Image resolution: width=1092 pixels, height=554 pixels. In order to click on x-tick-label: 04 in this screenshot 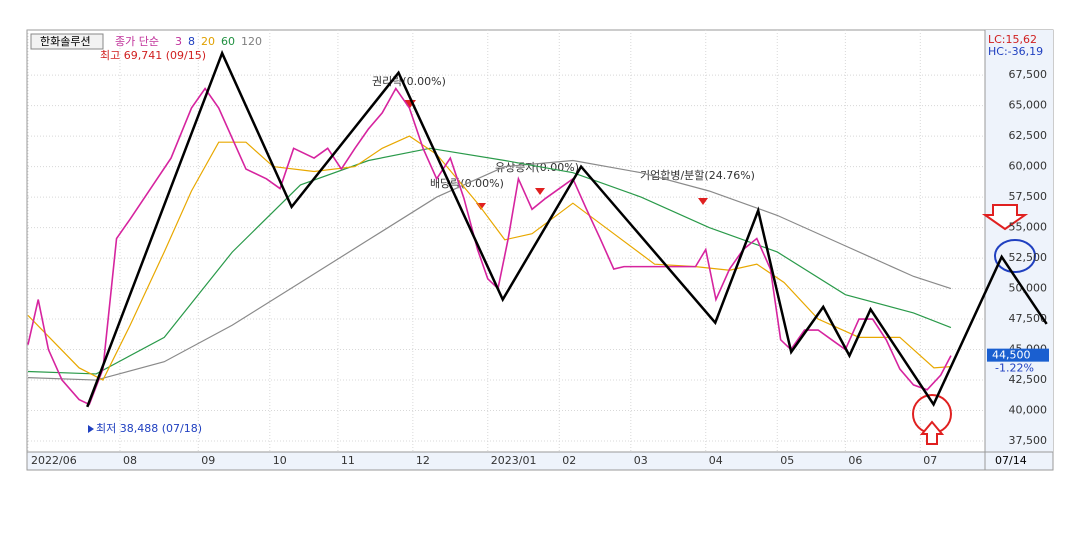, I will do `click(716, 460)`.